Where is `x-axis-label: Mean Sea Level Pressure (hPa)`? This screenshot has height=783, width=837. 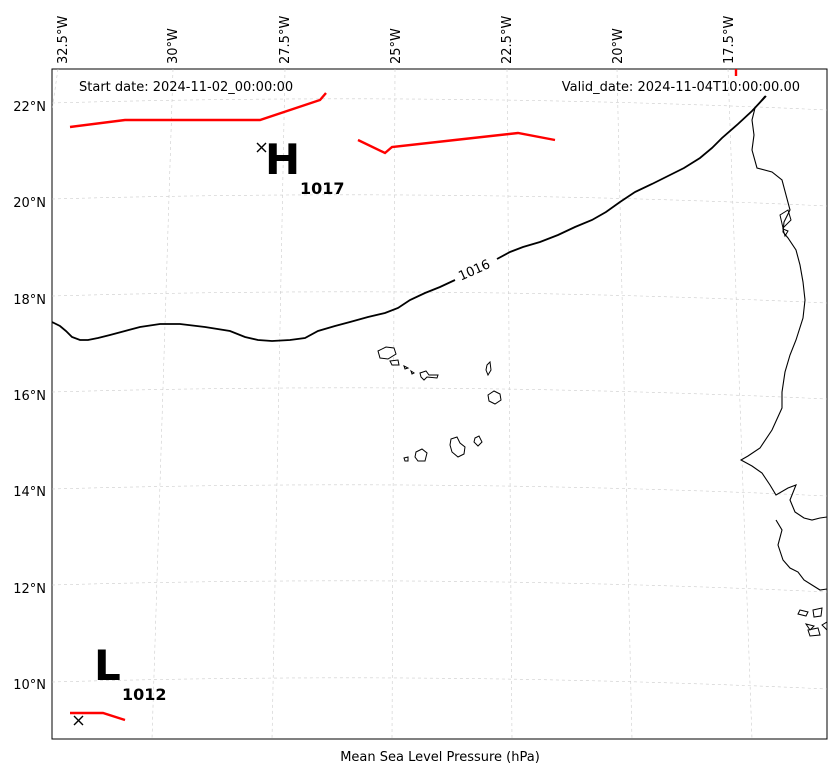 x-axis-label: Mean Sea Level Pressure (hPa) is located at coordinates (440, 757).